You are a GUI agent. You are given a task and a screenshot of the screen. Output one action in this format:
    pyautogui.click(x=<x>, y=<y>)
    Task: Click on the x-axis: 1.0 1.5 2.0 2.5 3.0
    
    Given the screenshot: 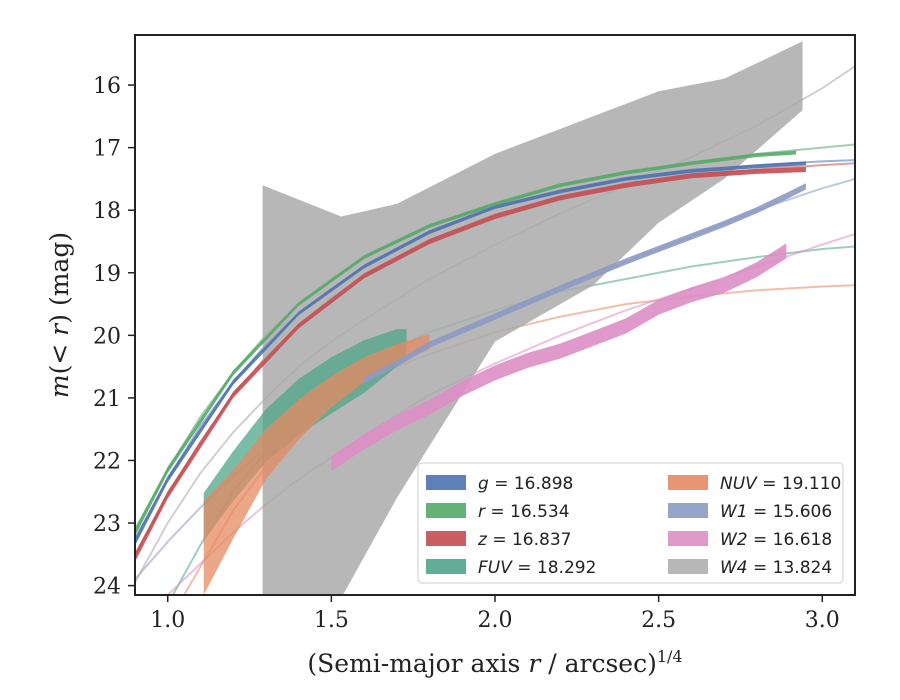 What is the action you would take?
    pyautogui.click(x=495, y=614)
    